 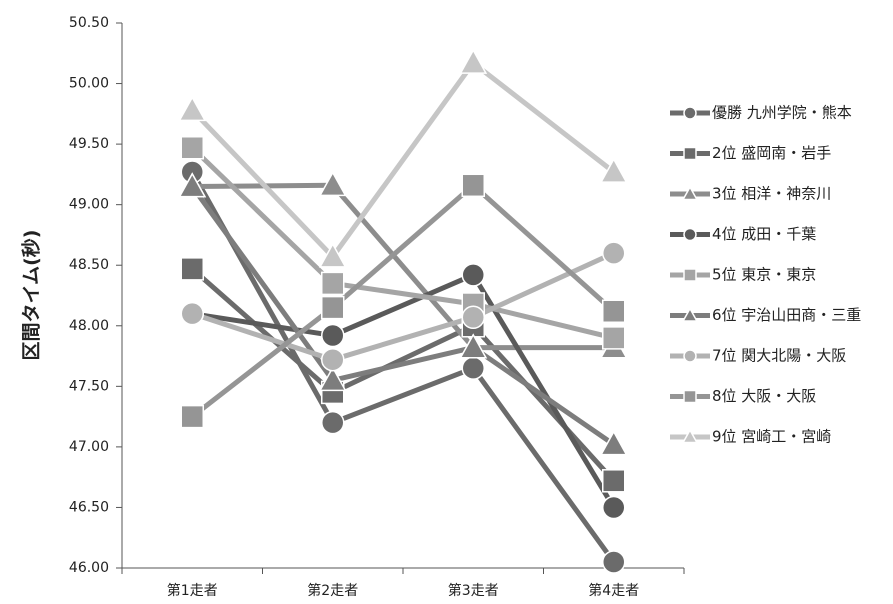 I want to click on x-tick-label: 第1走者, so click(x=192, y=590).